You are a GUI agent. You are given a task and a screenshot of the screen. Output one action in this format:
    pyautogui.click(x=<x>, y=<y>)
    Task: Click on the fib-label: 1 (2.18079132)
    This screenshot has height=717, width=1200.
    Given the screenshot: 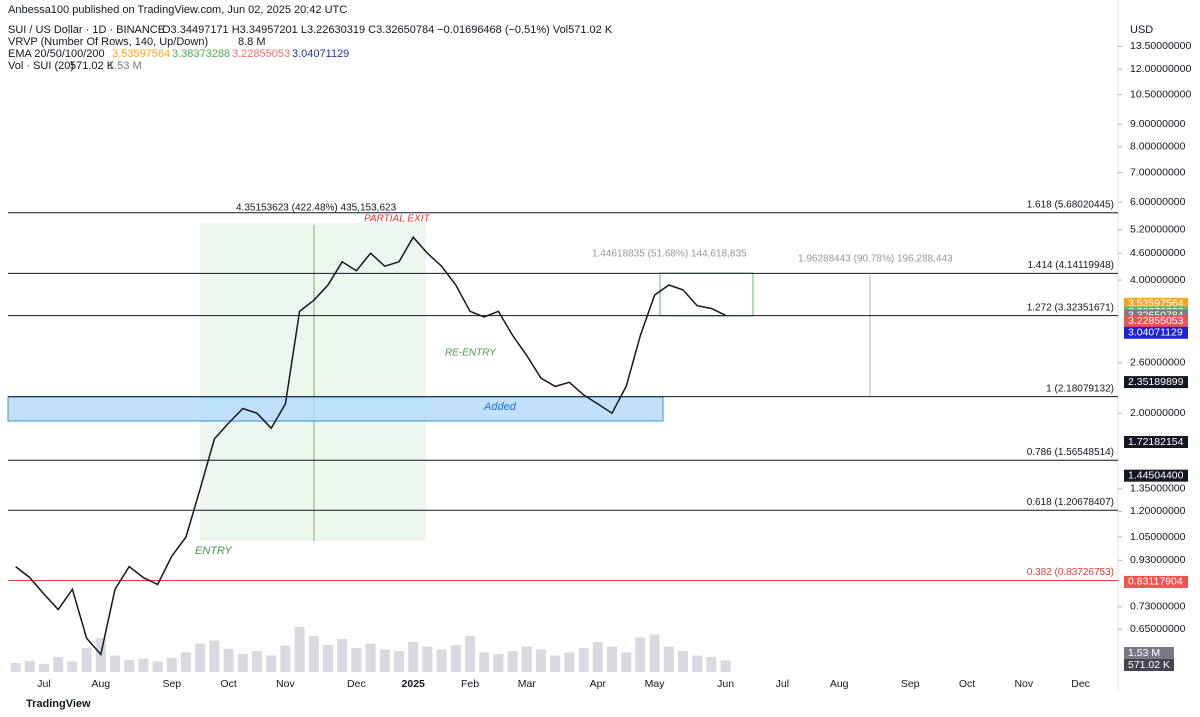 What is the action you would take?
    pyautogui.click(x=1080, y=388)
    